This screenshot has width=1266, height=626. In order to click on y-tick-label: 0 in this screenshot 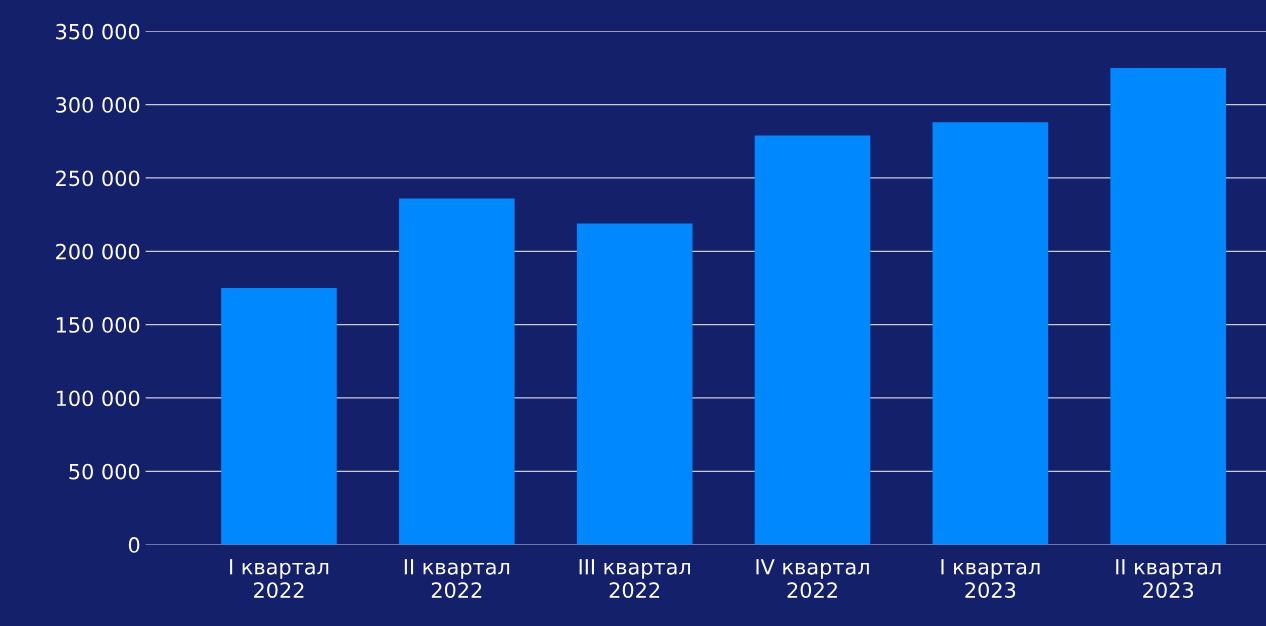, I will do `click(134, 545)`.